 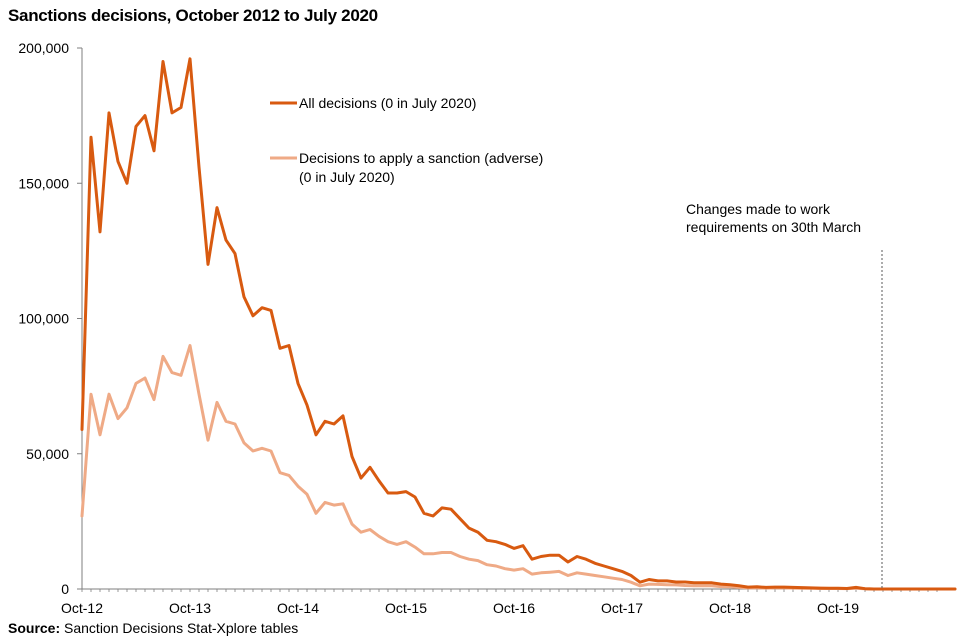 I want to click on legend-label-all: All decisions (0 in July 2020), so click(x=387, y=103).